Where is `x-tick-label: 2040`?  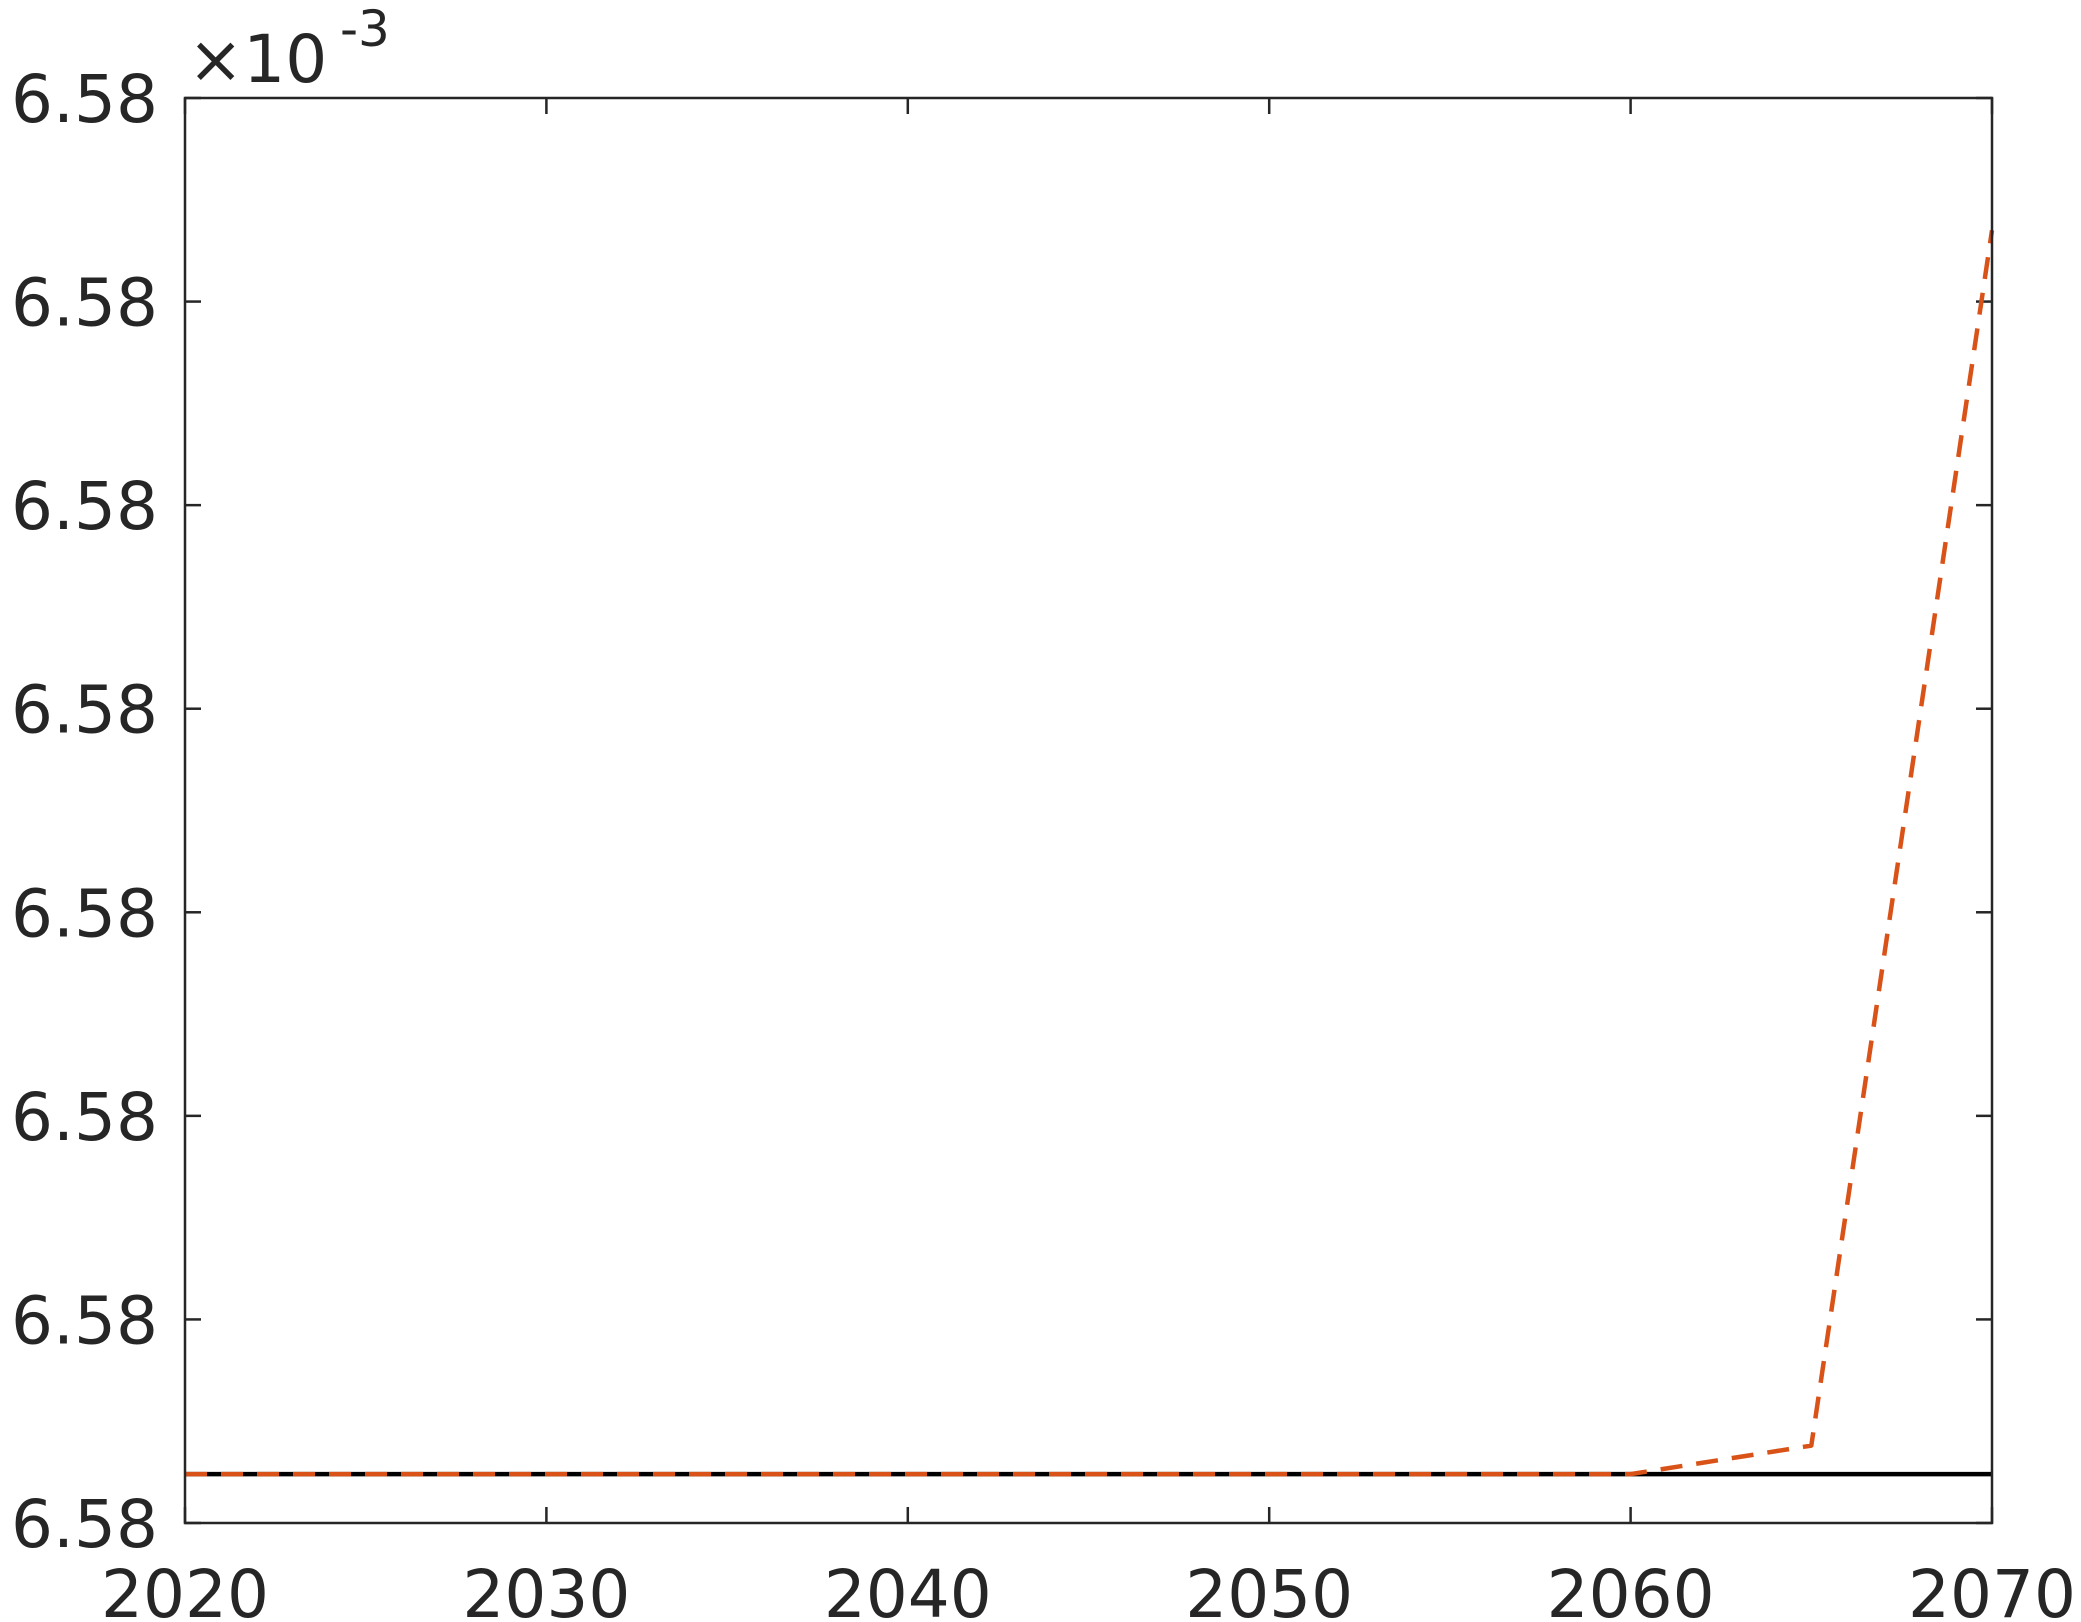 x-tick-label: 2040 is located at coordinates (908, 1589).